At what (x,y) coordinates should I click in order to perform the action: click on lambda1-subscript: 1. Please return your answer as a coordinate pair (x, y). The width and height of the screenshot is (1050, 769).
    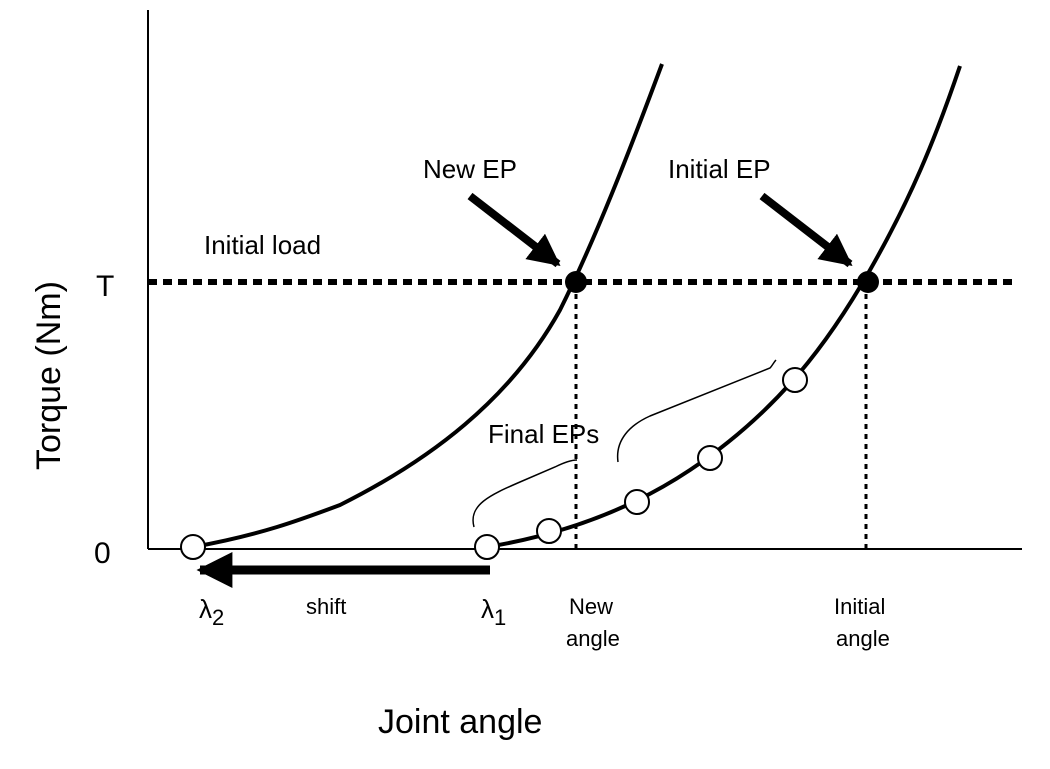
    Looking at the image, I should click on (500, 617).